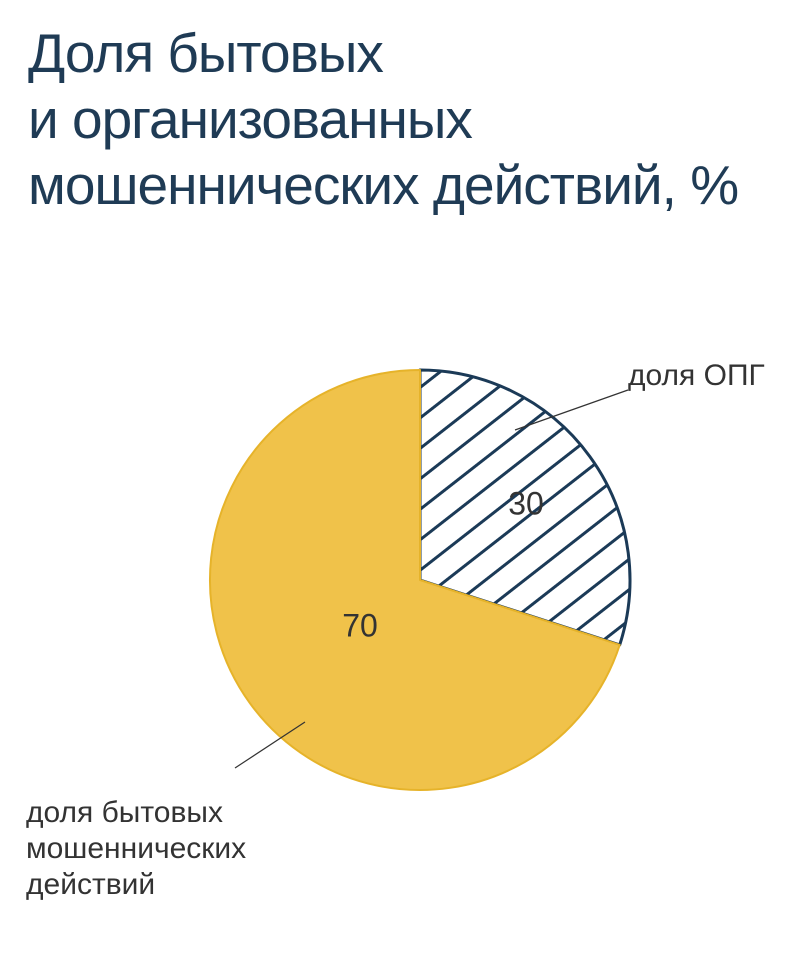 The height and width of the screenshot is (962, 797). Describe the element at coordinates (206, 53) in the screenshot. I see `chart-title-line-1: Доля бытовых` at that location.